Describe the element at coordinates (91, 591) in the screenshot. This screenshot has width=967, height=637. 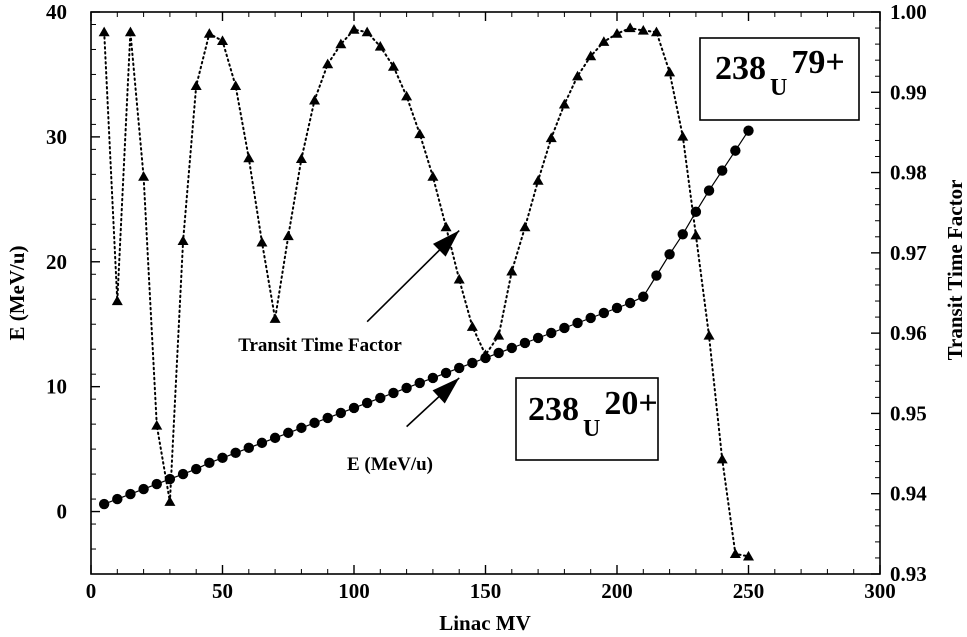
I see `x-tick-label: 0` at that location.